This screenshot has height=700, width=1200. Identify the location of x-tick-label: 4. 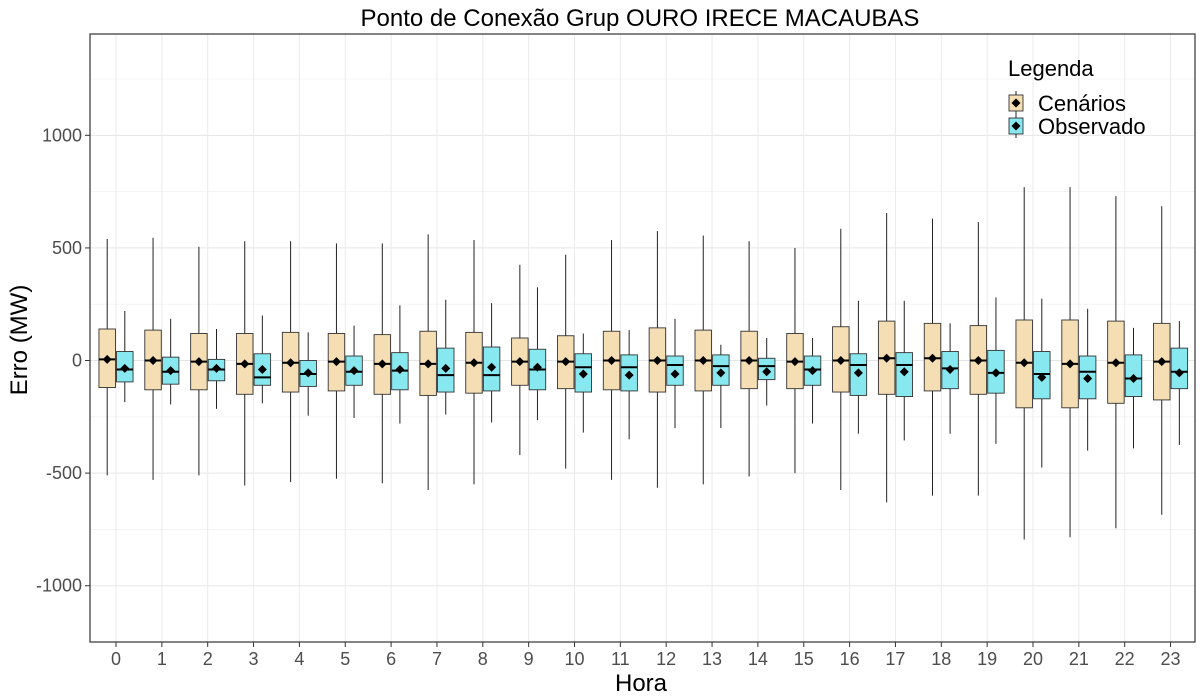
(299, 659).